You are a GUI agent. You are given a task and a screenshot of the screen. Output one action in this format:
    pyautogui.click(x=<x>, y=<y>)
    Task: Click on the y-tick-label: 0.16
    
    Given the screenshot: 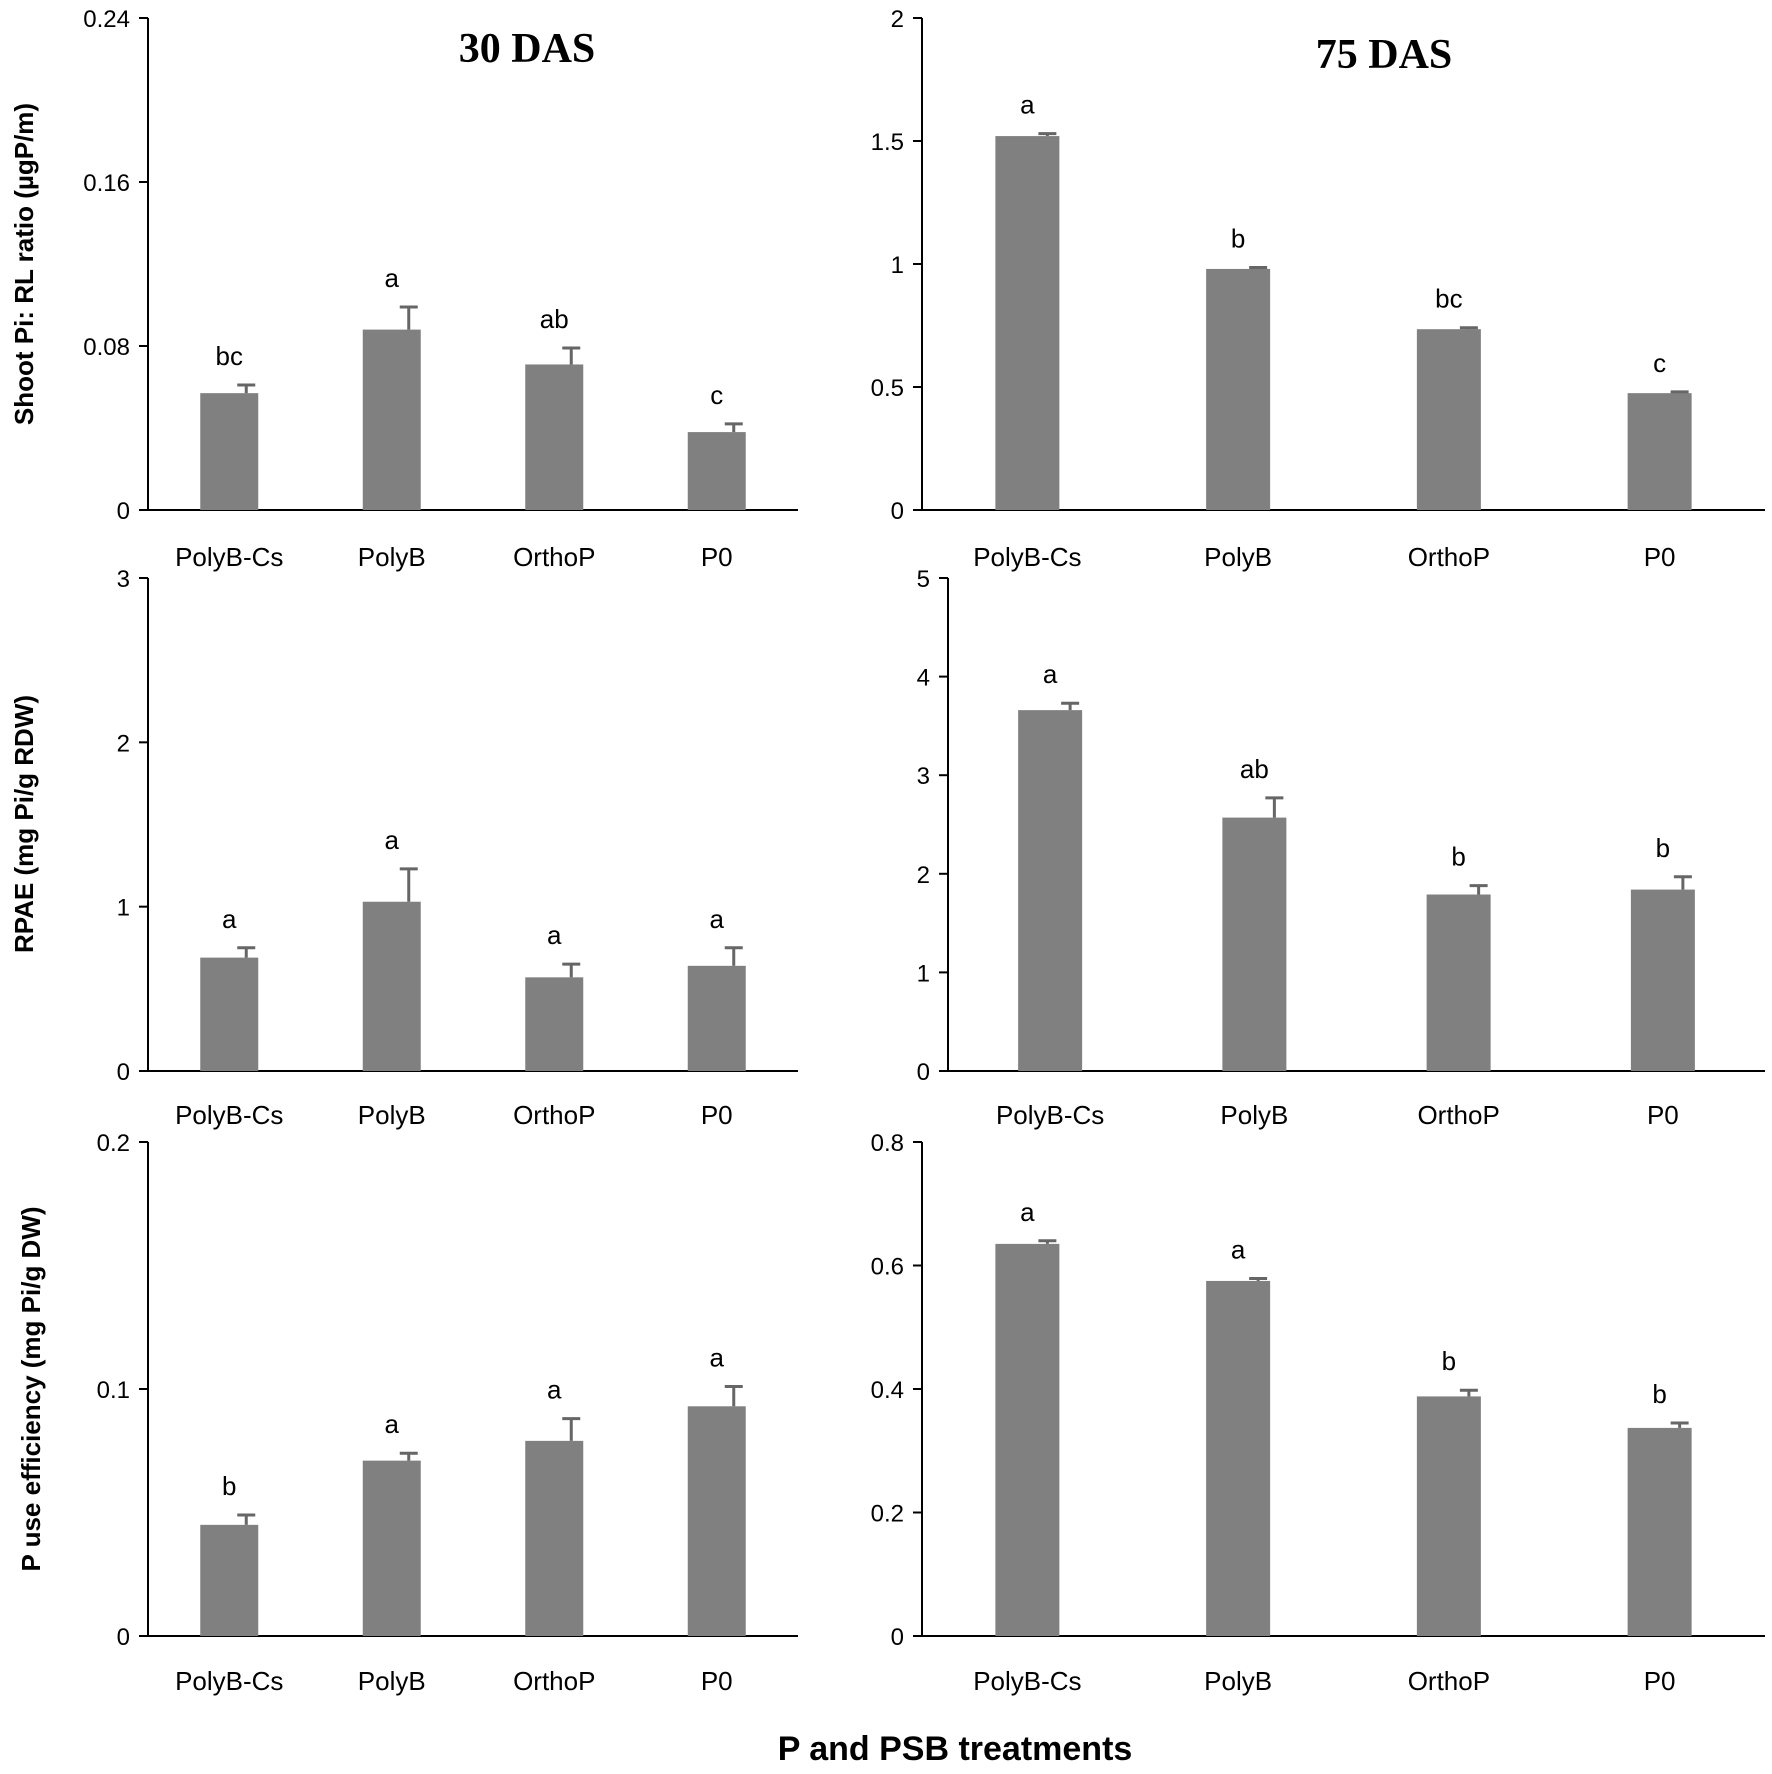 What is the action you would take?
    pyautogui.click(x=106, y=183)
    